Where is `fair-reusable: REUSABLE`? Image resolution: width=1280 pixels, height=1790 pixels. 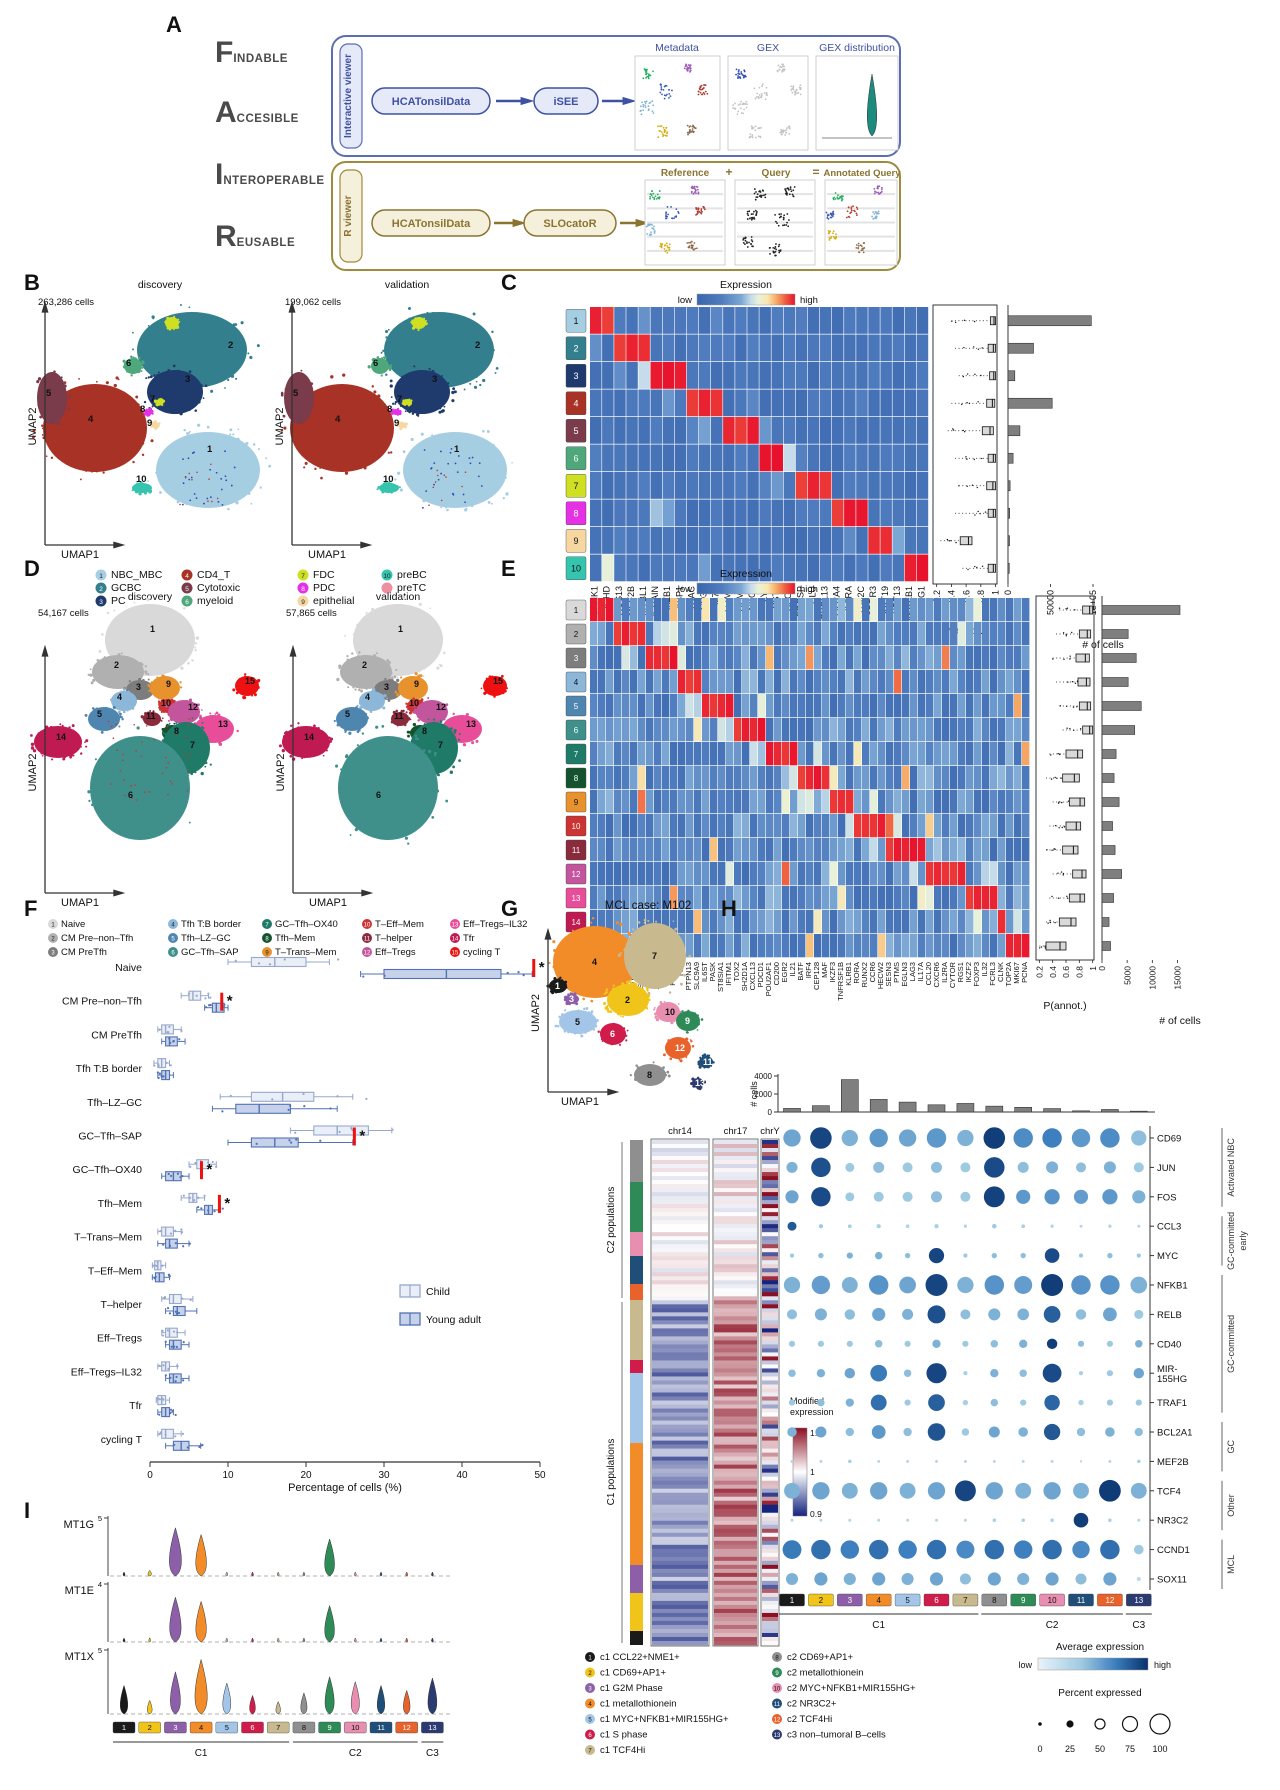
fair-reusable: REUSABLE is located at coordinates (255, 237).